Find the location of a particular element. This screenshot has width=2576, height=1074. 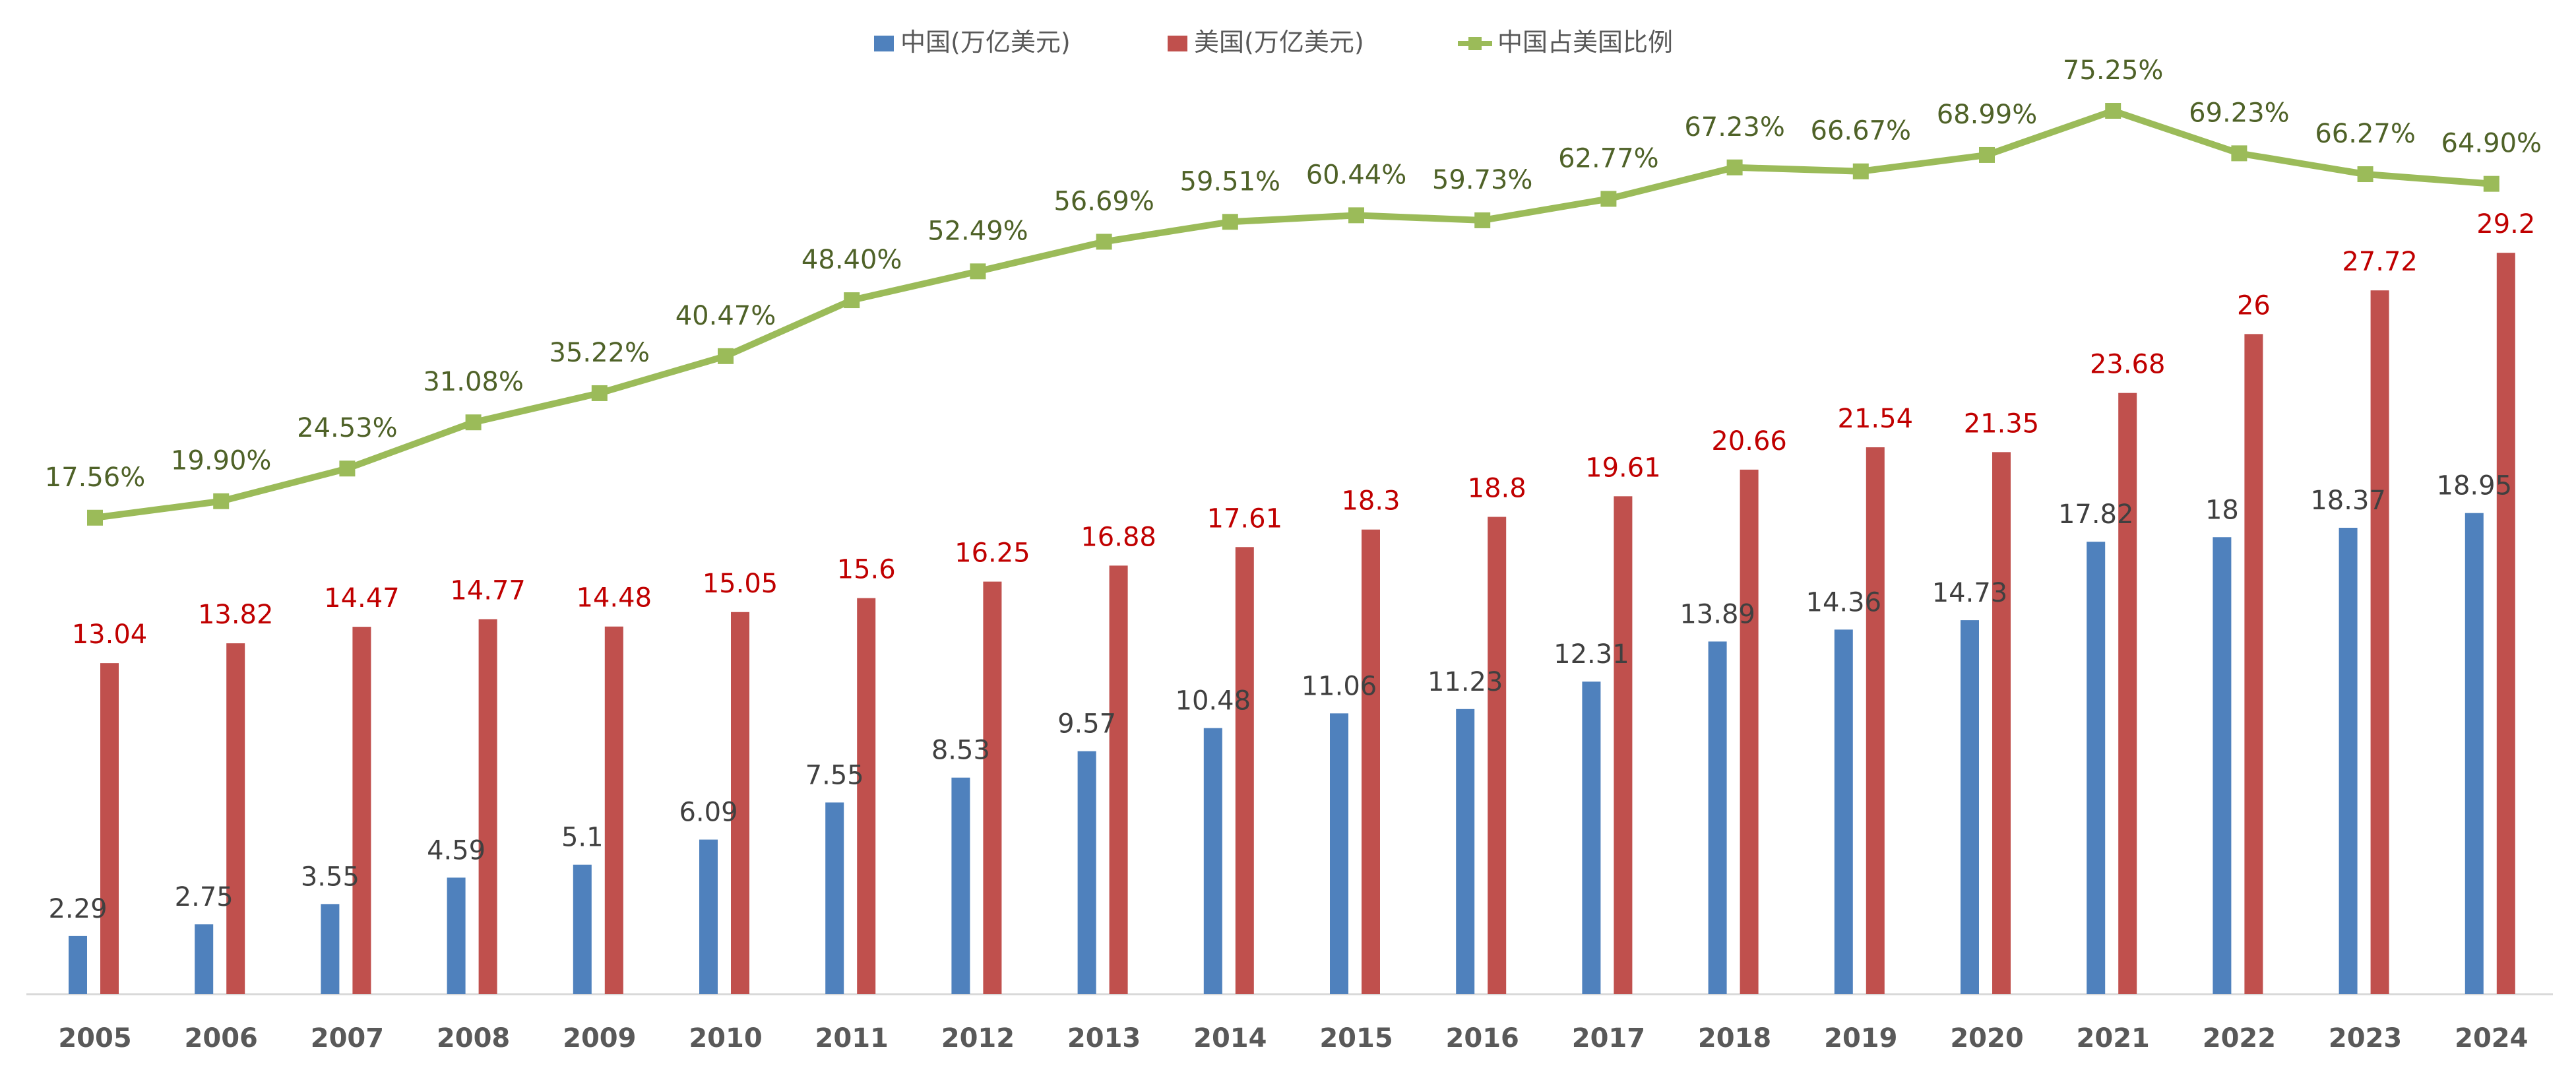

ratio-marker-2006 is located at coordinates (221, 501).